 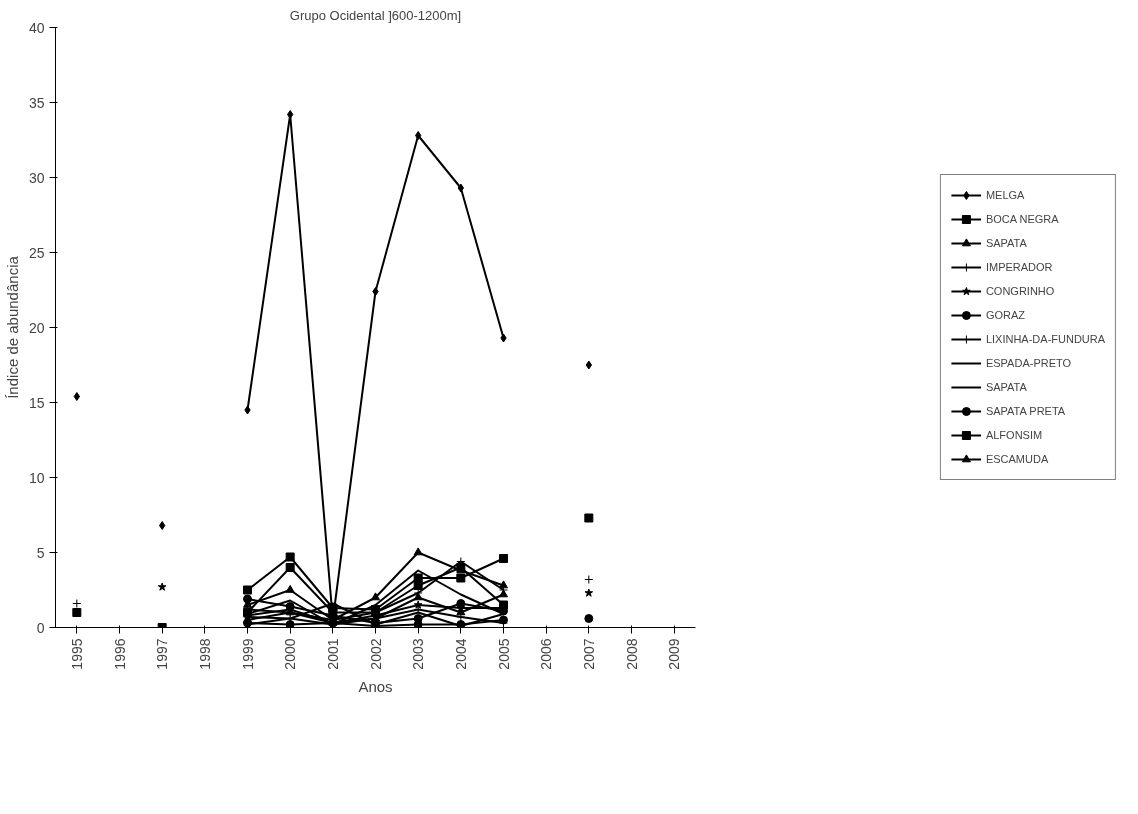 I want to click on x-tick-label: 2002, so click(x=375, y=654).